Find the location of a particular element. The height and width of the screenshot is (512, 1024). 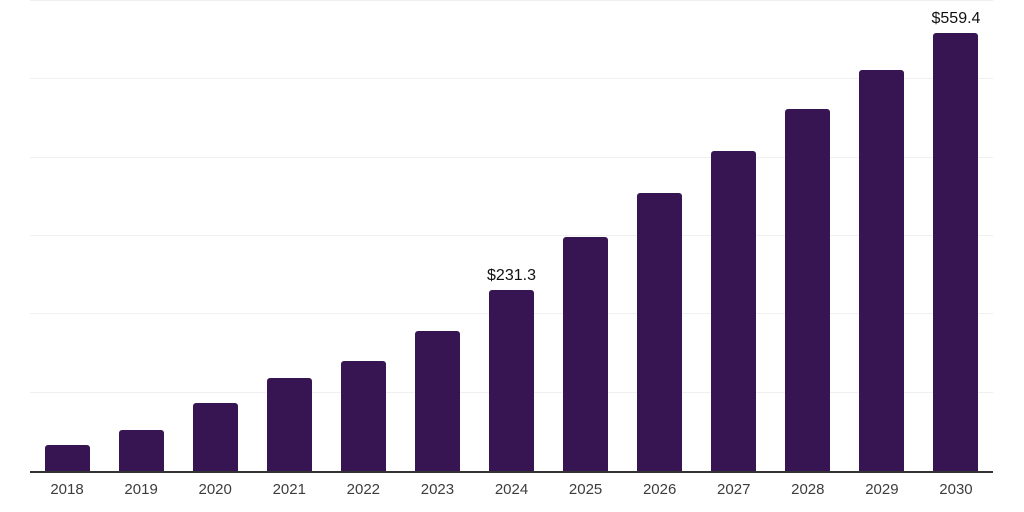

x-tick-label-2027: 2027 is located at coordinates (734, 489).